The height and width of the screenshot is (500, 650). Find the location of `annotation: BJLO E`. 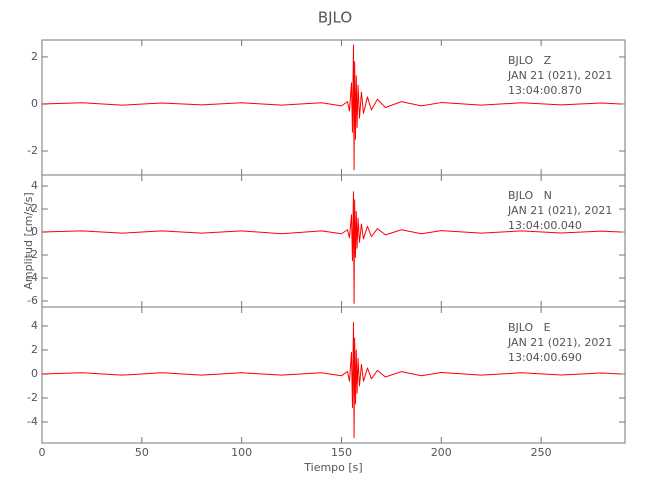

annotation: BJLO E is located at coordinates (529, 327).